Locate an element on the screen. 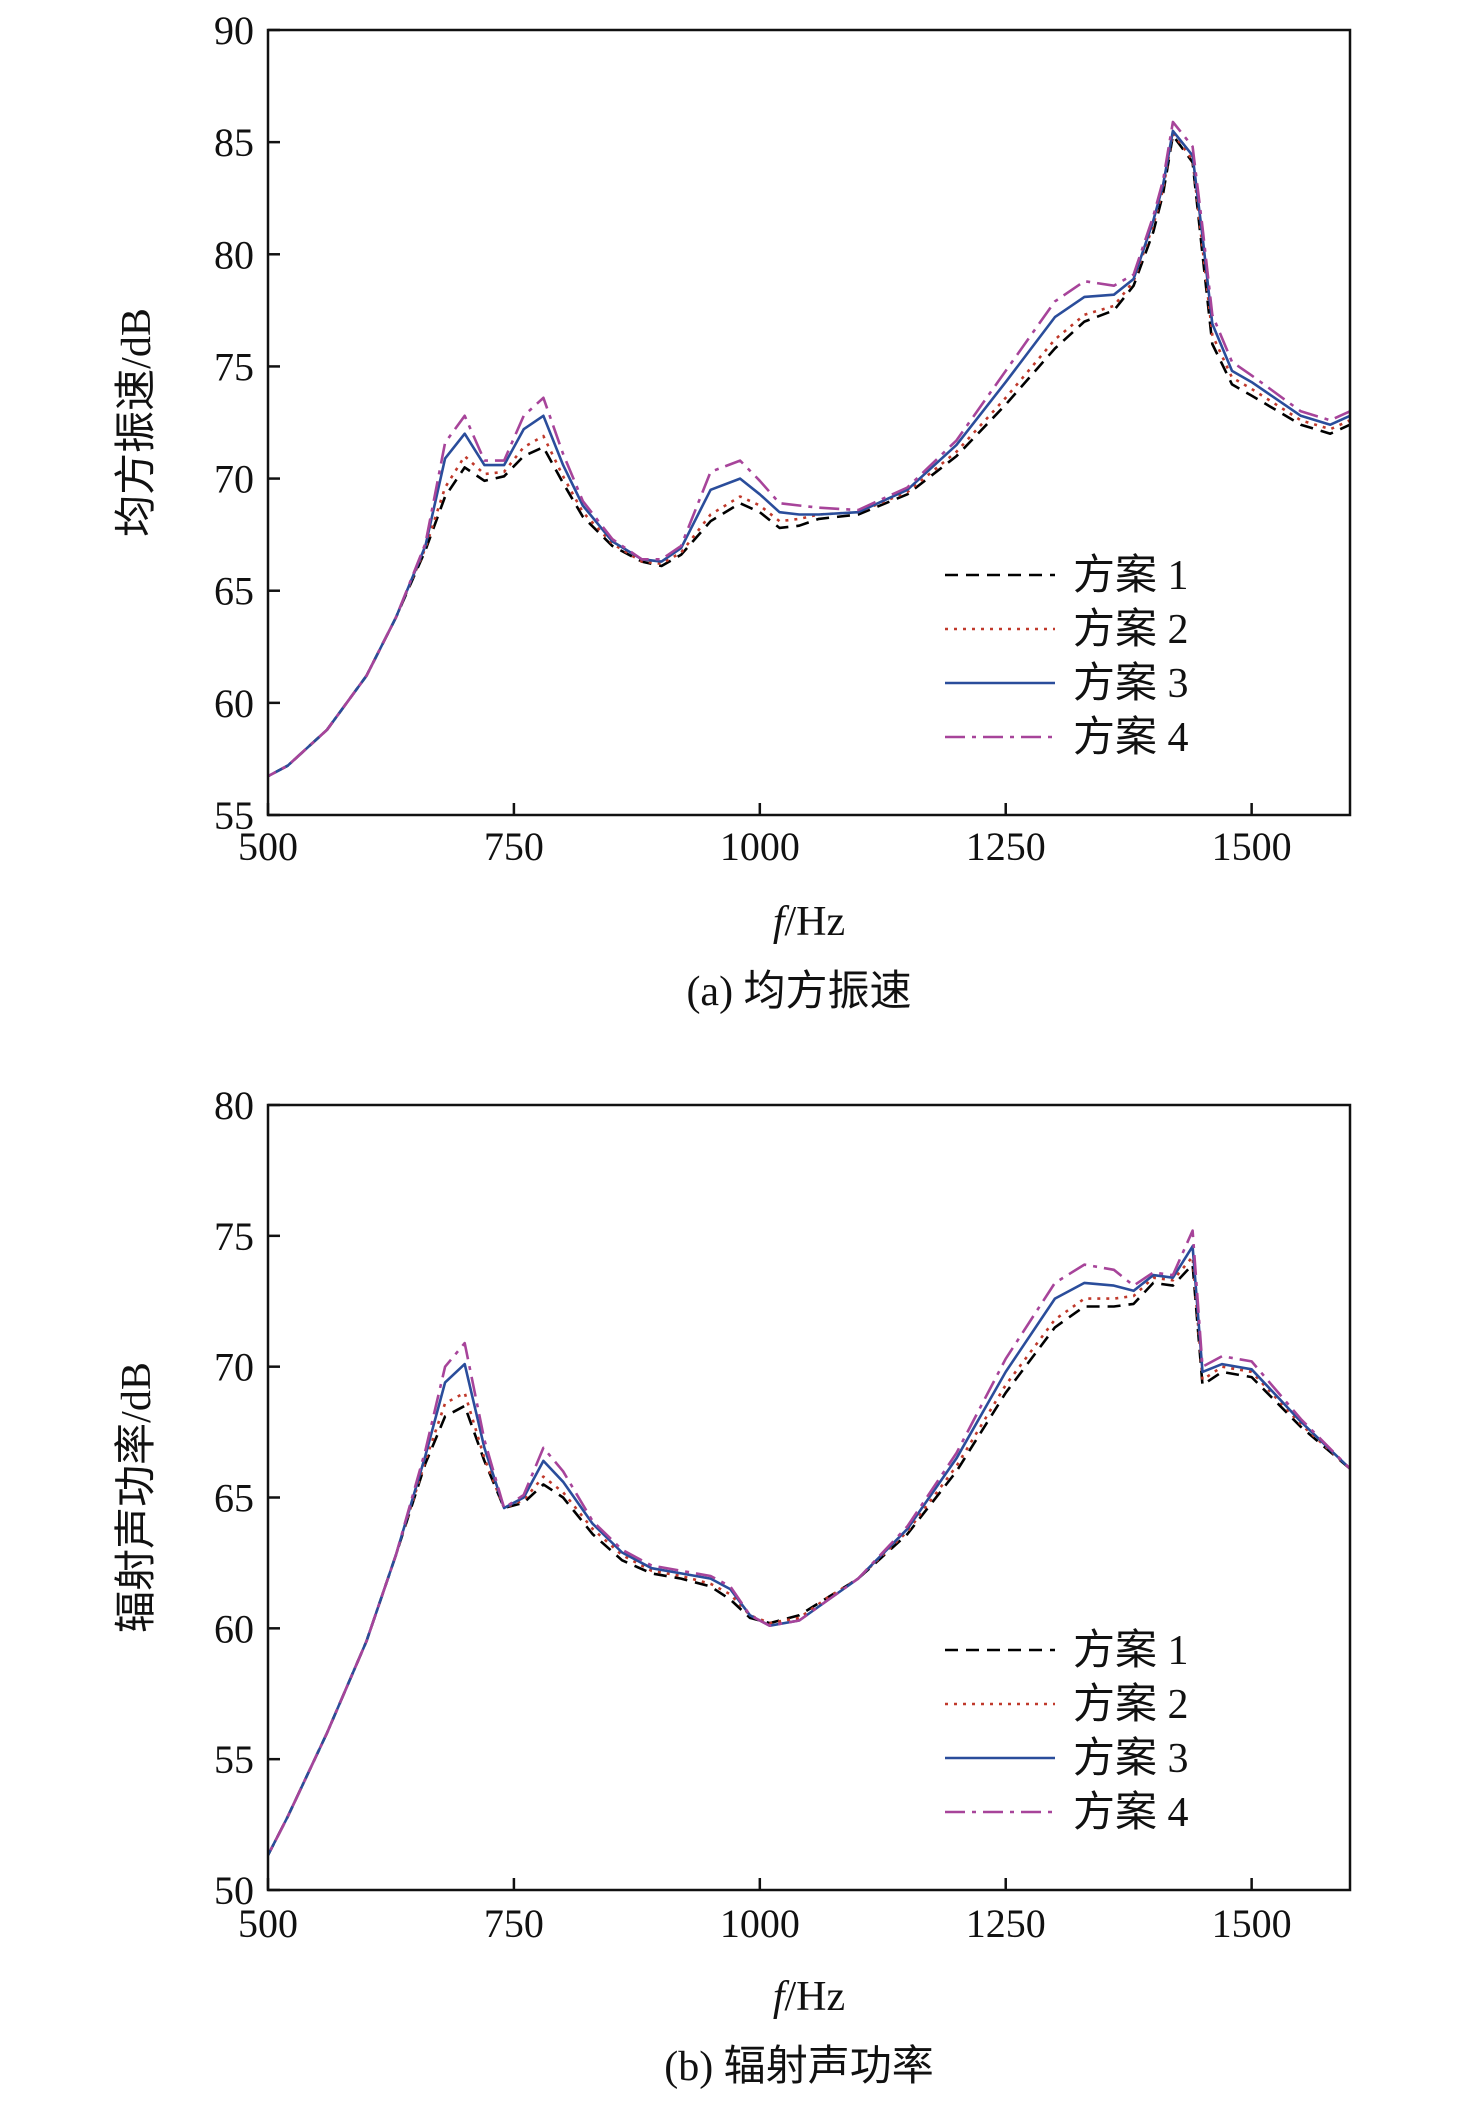 This screenshot has height=2105, width=1476. chart-b-x-tick-label: 500 is located at coordinates (268, 1923).